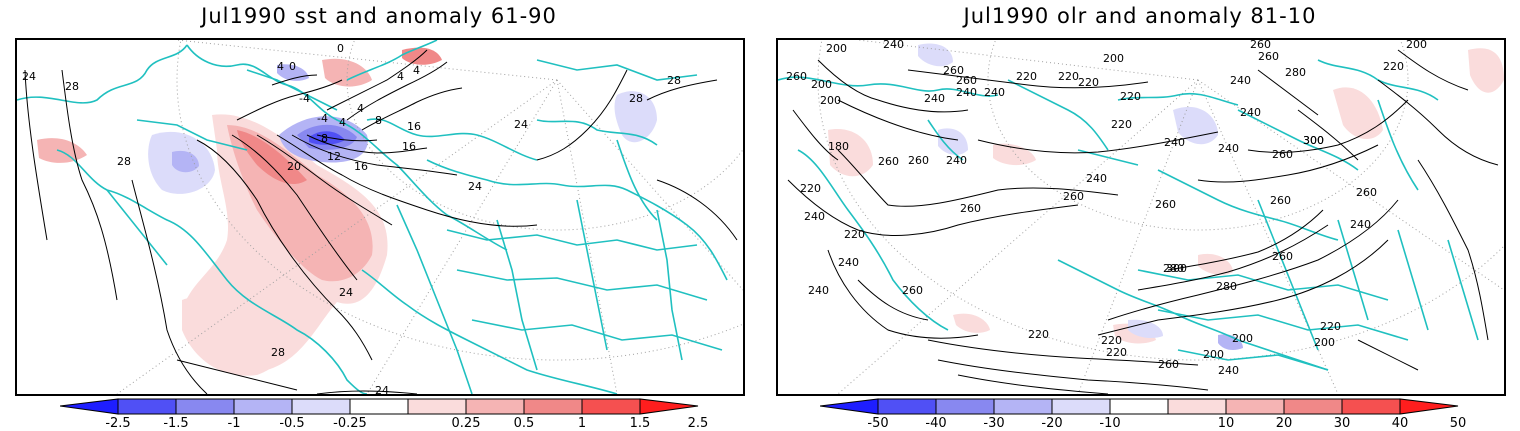  I want to click on colorbar-tick-label: -0.25, so click(350, 423).